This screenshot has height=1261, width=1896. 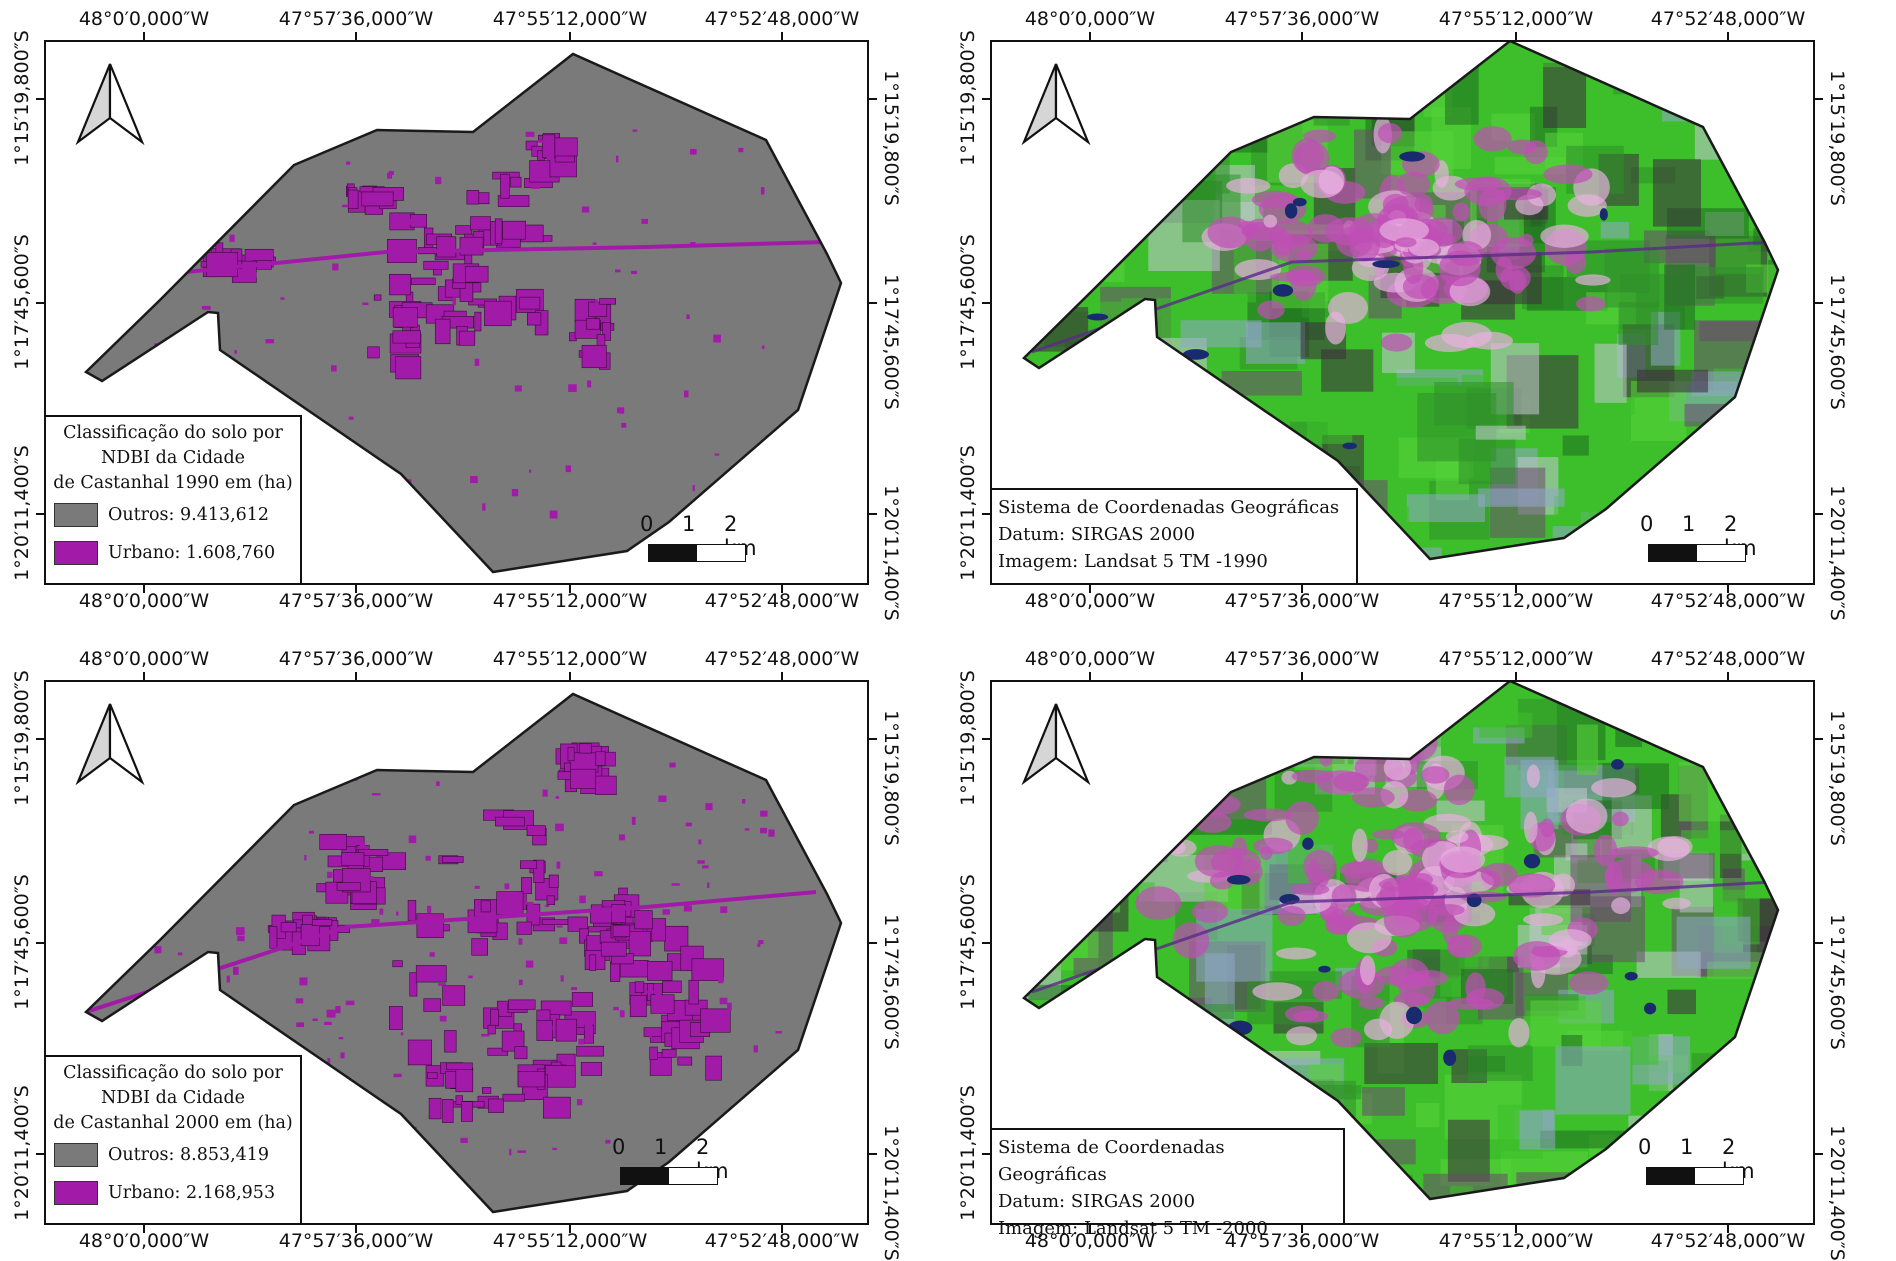 What do you see at coordinates (1728, 1241) in the screenshot?
I see `longitude-label-bottom: 47°52′48,000″W` at bounding box center [1728, 1241].